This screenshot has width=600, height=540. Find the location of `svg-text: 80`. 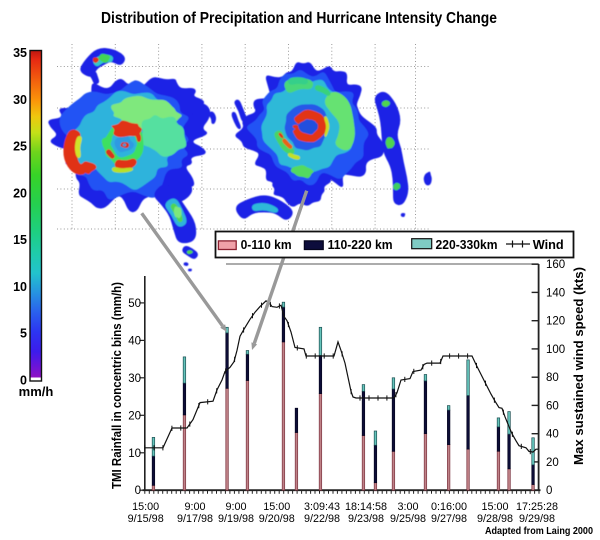

svg-text: 80 is located at coordinates (552, 378).